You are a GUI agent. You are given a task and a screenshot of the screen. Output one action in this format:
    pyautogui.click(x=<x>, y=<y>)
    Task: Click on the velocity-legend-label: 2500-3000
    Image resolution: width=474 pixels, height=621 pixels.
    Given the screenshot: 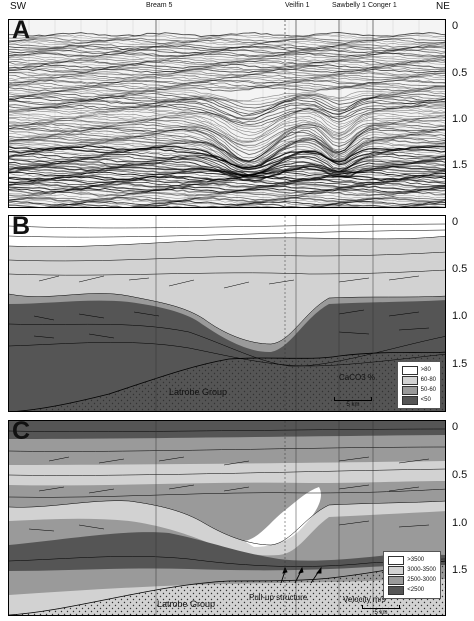 What is the action you would take?
    pyautogui.click(x=421, y=580)
    